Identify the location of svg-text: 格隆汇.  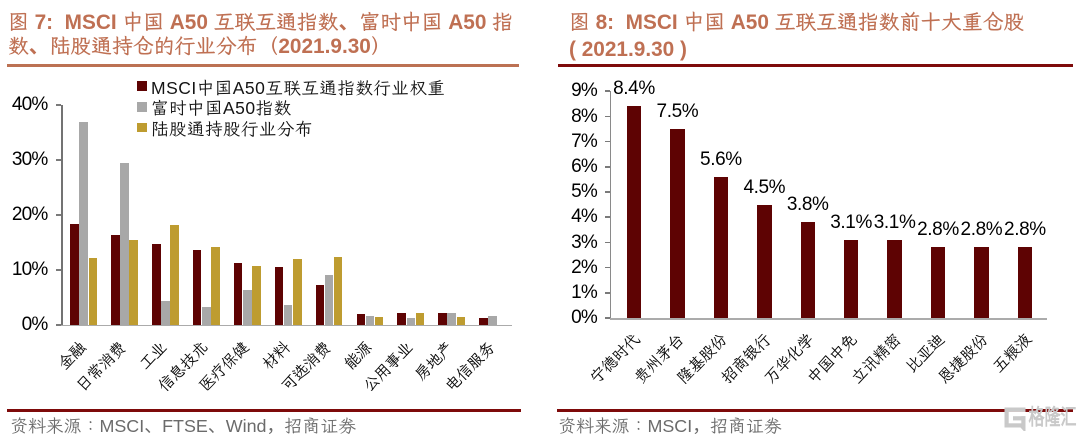
(1053, 417).